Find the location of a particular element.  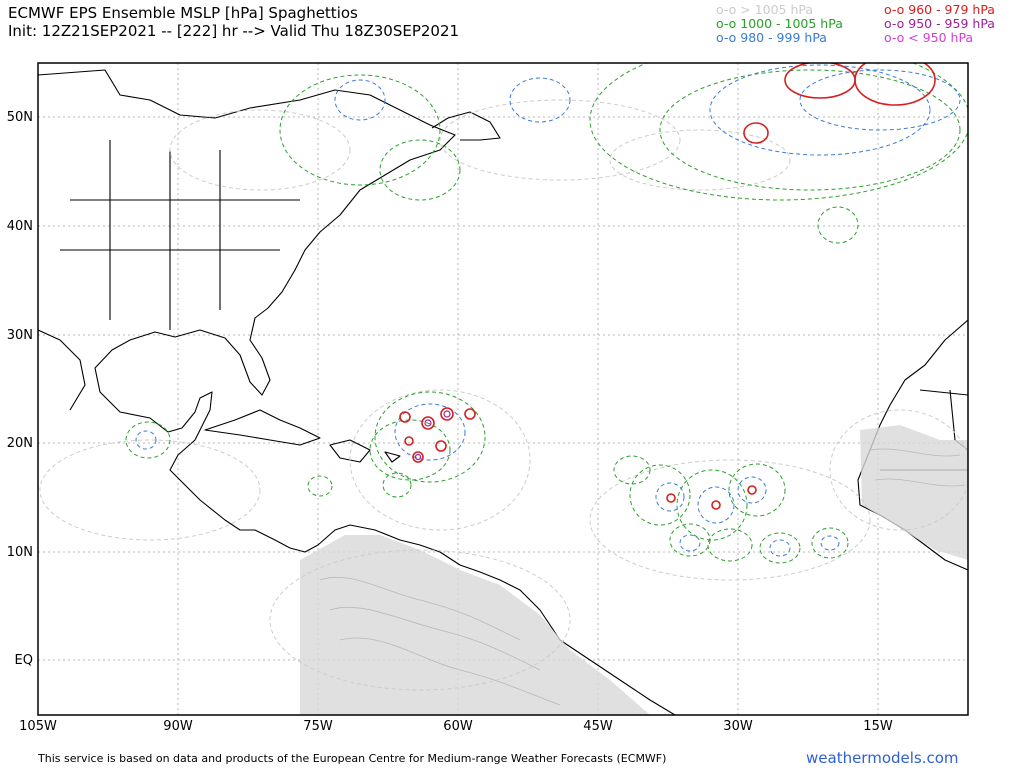

x-axis-labels: 105W 90W 75W 60W 45W 30W 15W is located at coordinates (456, 726).